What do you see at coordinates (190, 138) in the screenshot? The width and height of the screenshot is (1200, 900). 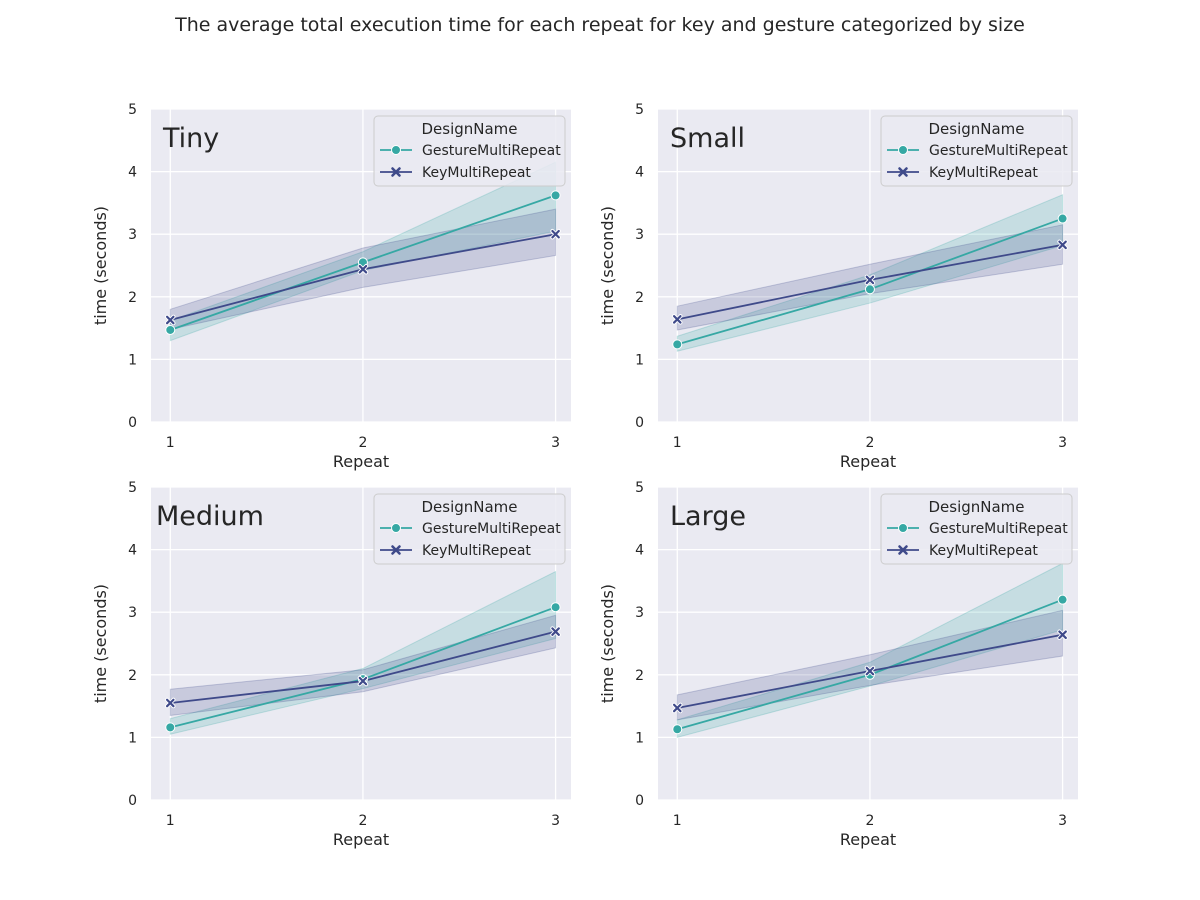 I see `panel-label: Tiny` at bounding box center [190, 138].